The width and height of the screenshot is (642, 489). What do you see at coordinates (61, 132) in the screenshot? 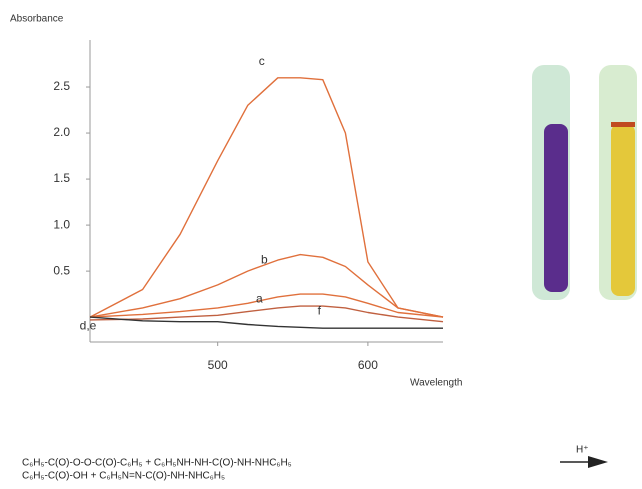
I see `y-tick-label: 2.0` at bounding box center [61, 132].